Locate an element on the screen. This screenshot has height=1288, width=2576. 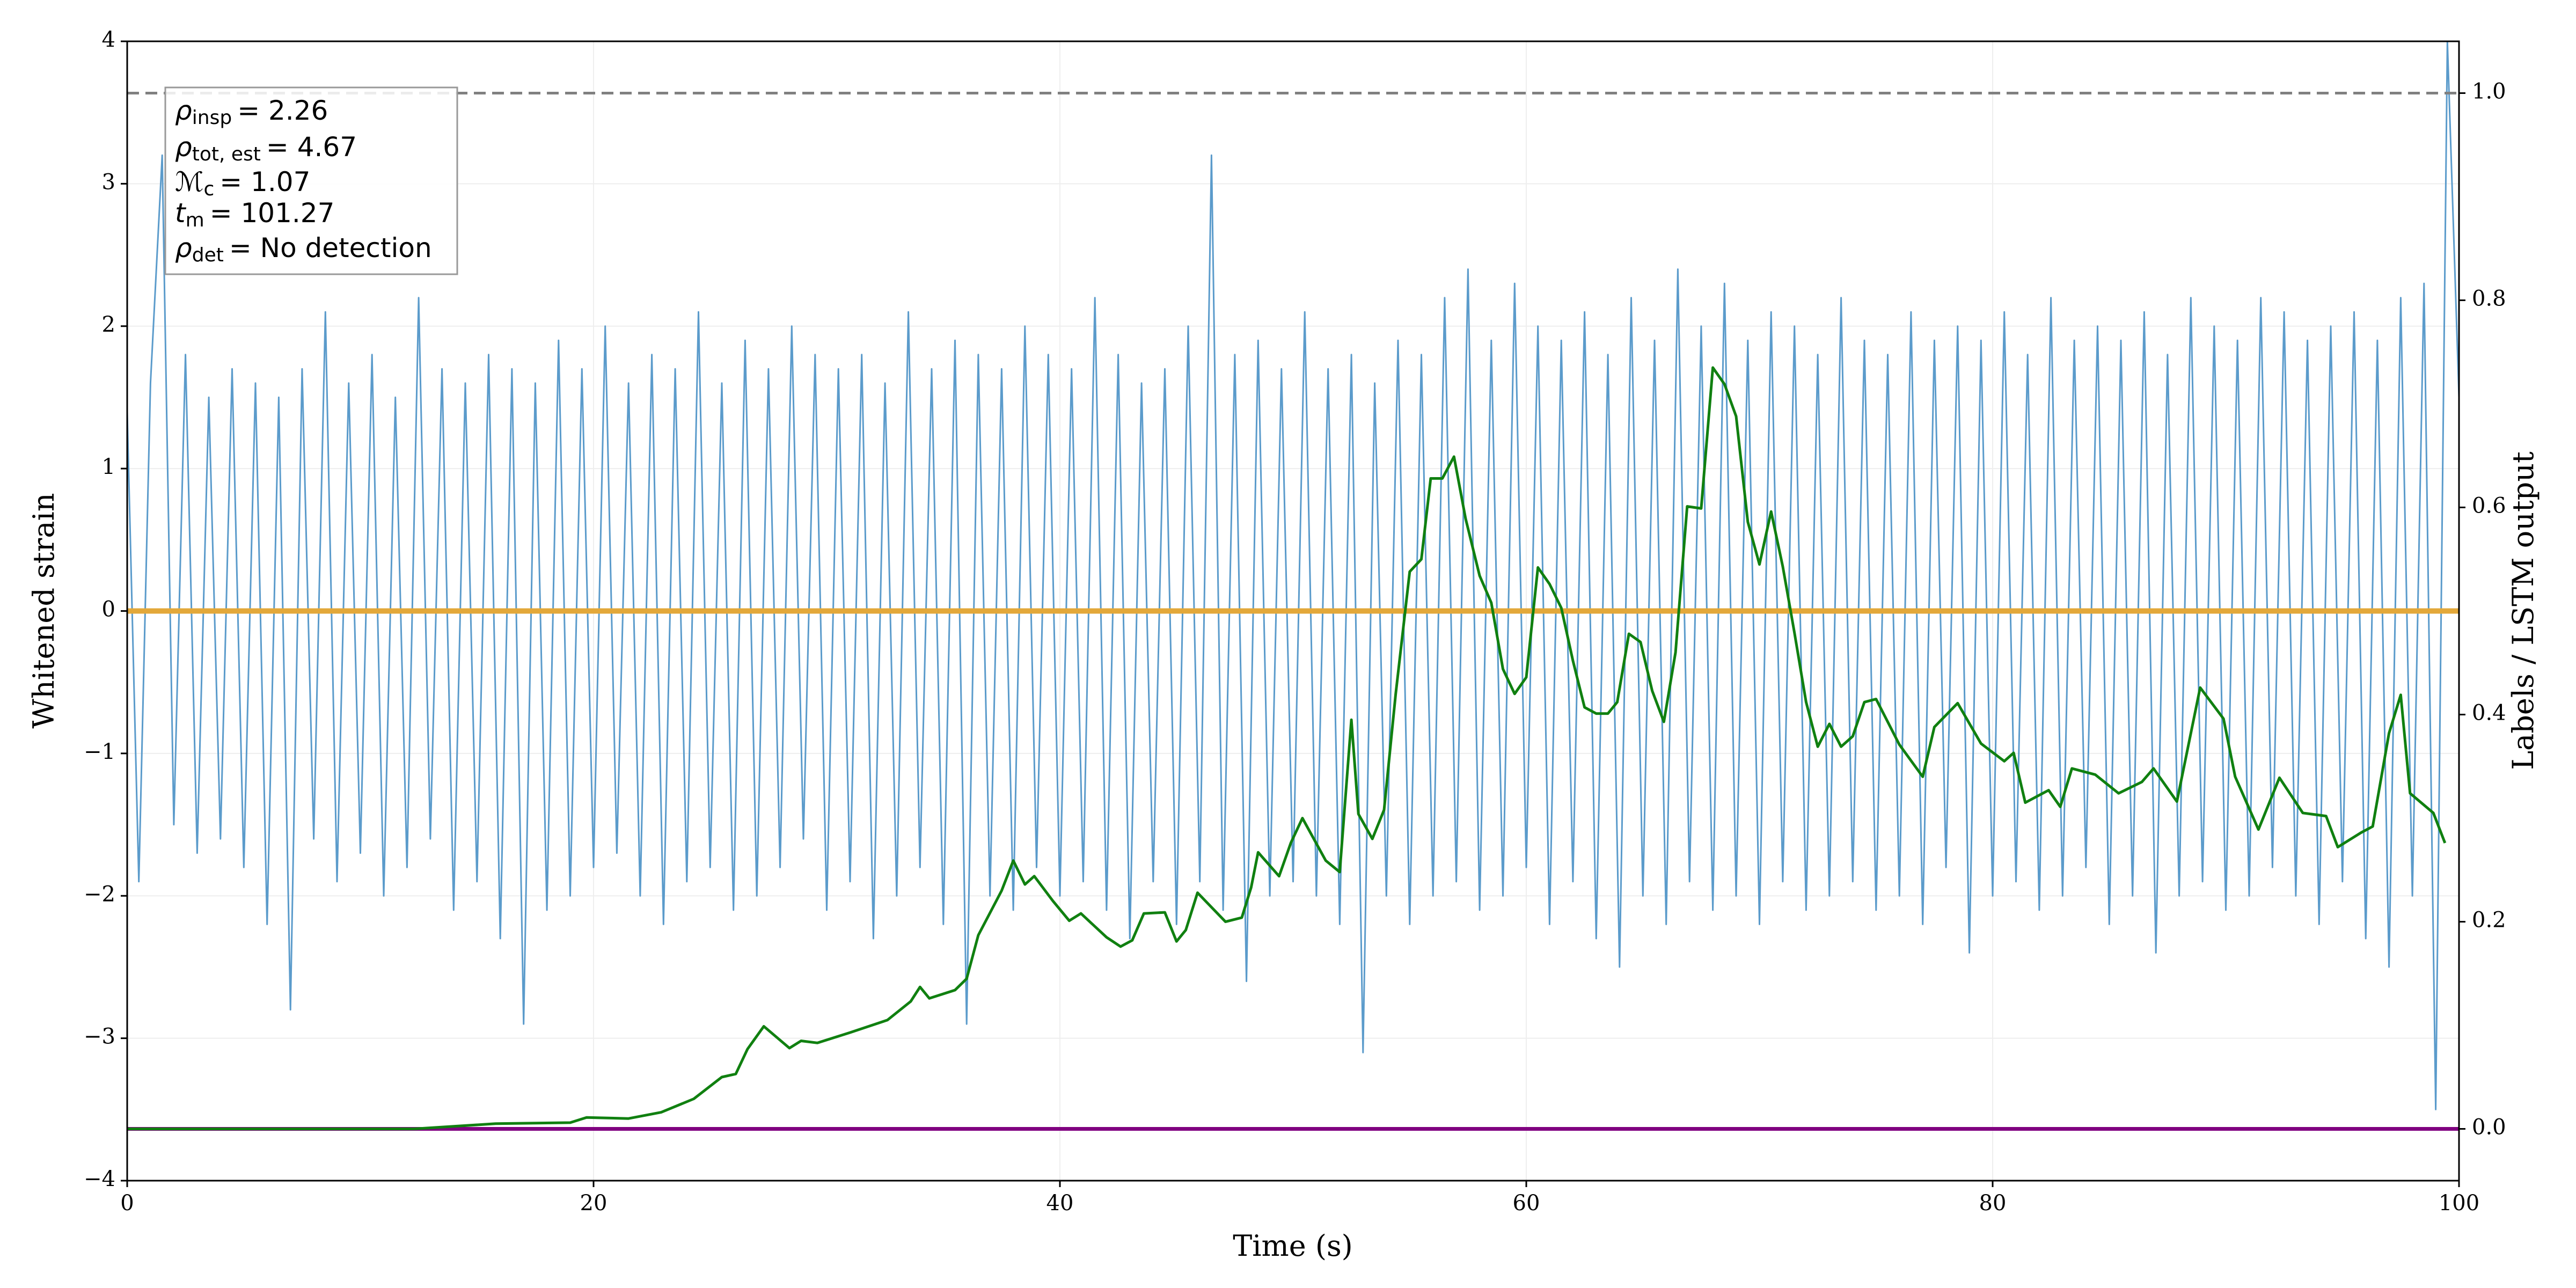
y-tick-label: 2 is located at coordinates (108, 324).